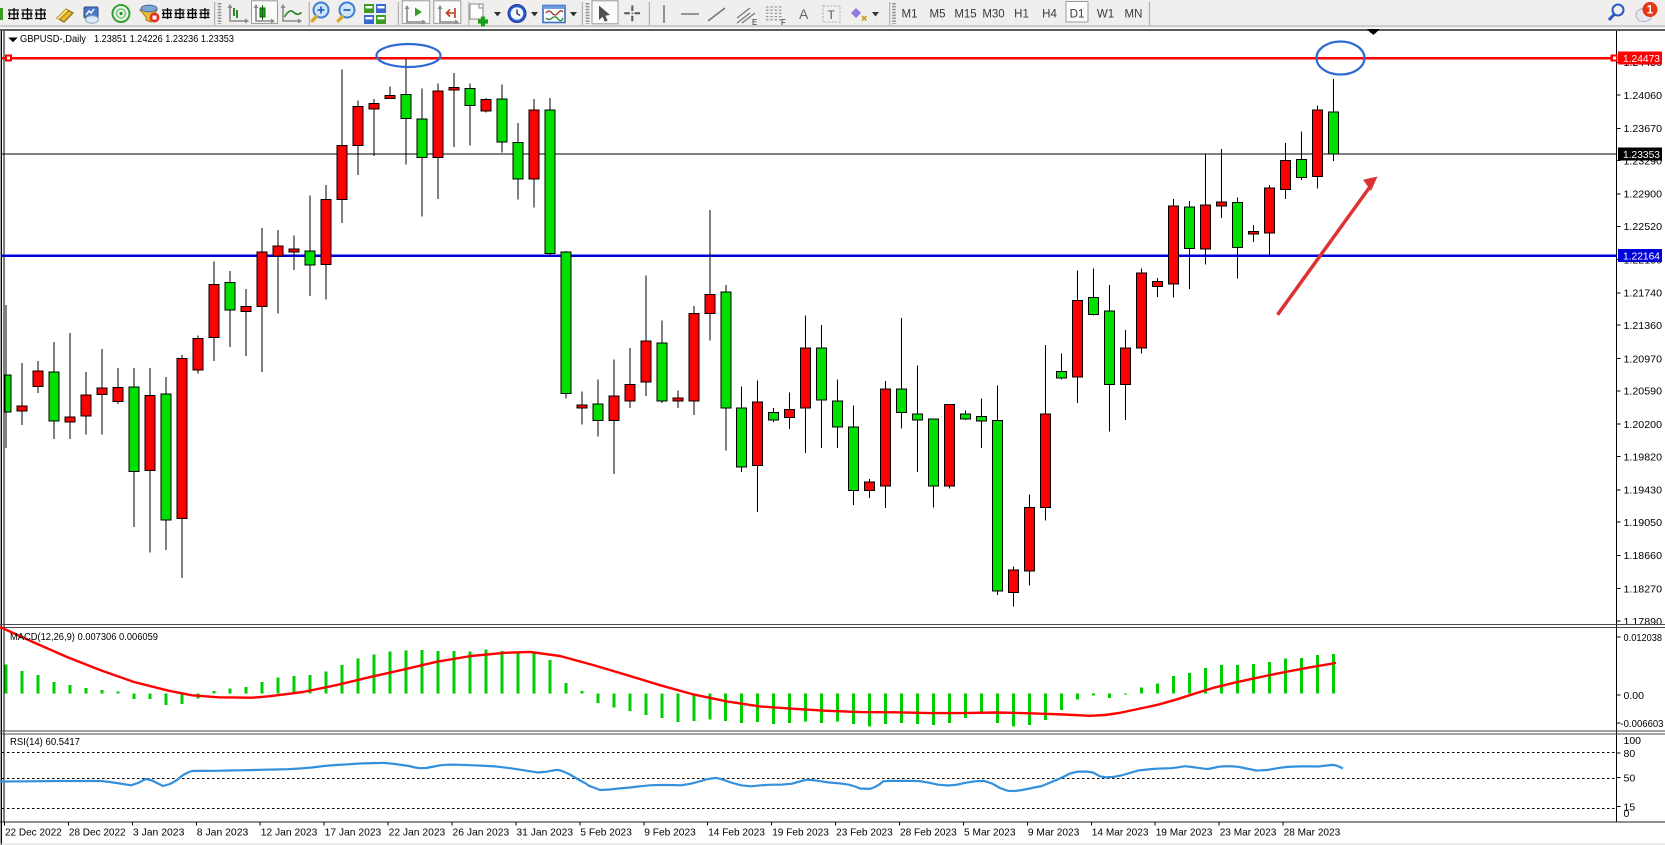  What do you see at coordinates (1643, 294) in the screenshot?
I see `svg-text: 1.21740` at bounding box center [1643, 294].